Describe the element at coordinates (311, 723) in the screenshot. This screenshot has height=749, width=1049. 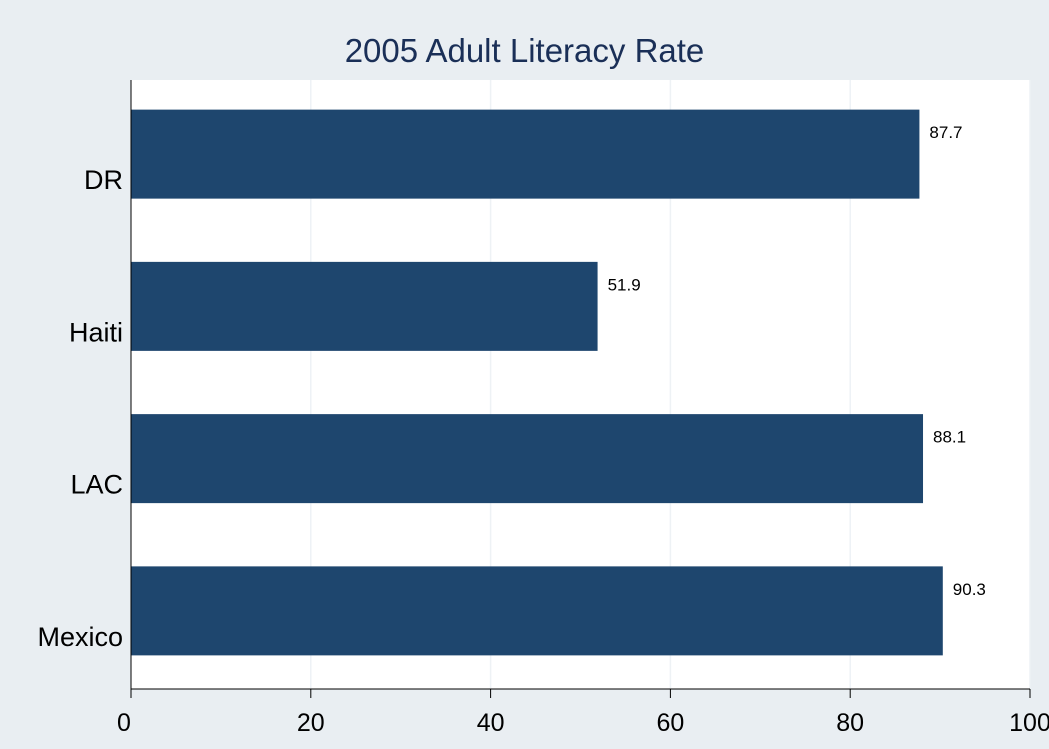
I see `x-tick-label-1: 20` at that location.